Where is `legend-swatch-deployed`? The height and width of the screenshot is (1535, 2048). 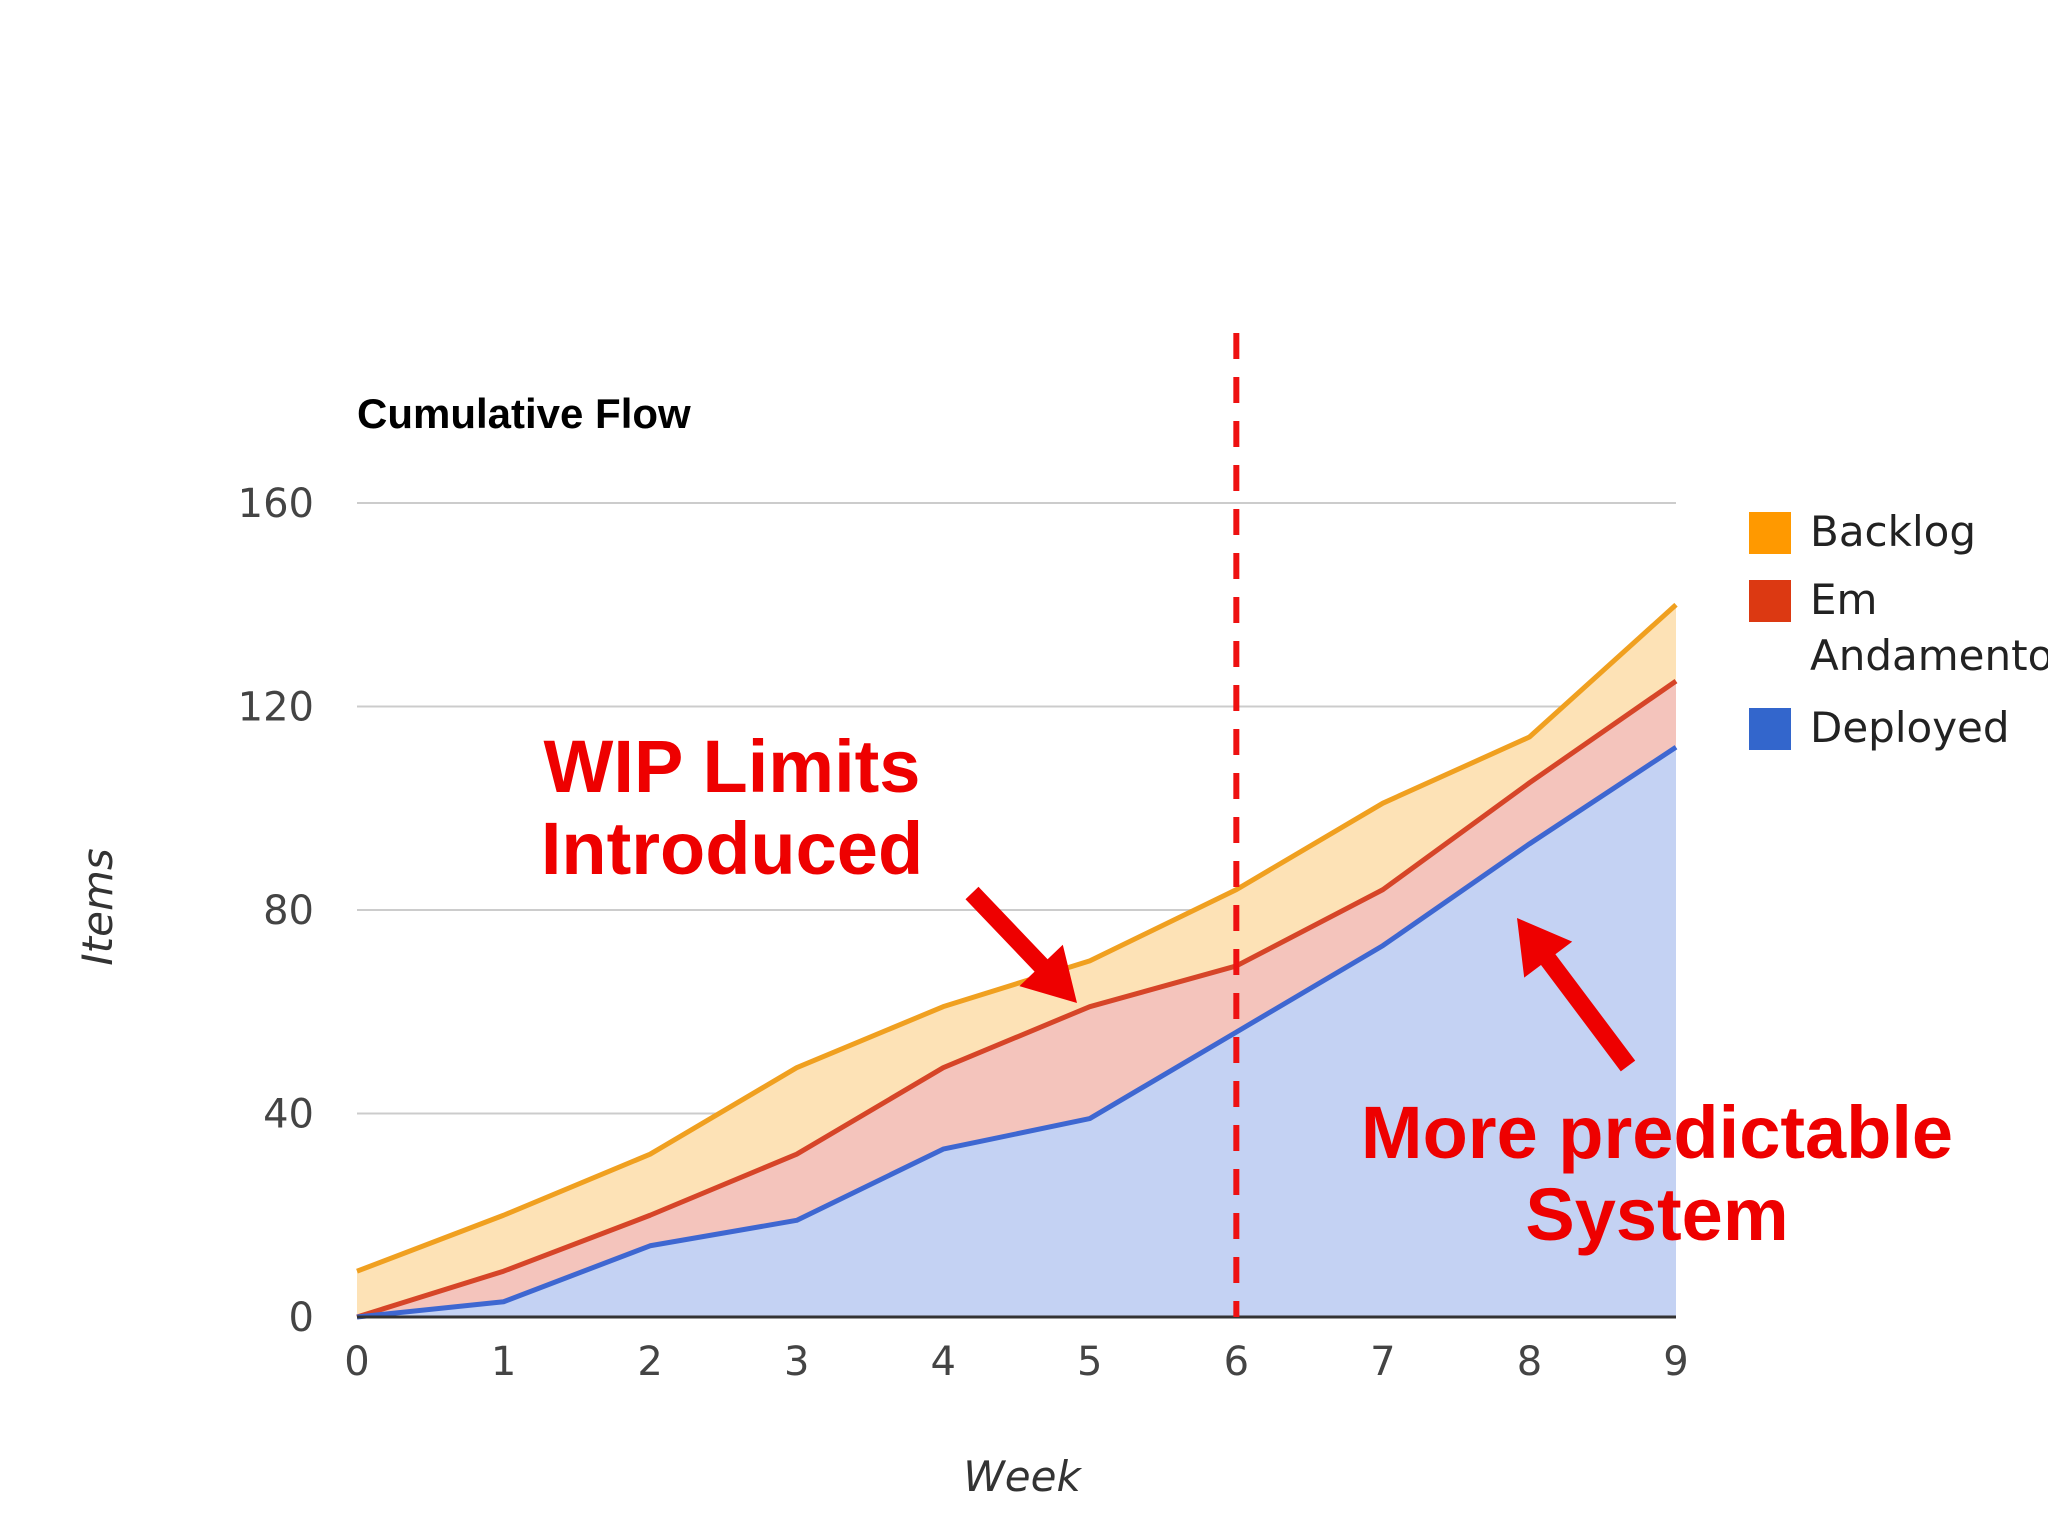
legend-swatch-deployed is located at coordinates (1770, 729).